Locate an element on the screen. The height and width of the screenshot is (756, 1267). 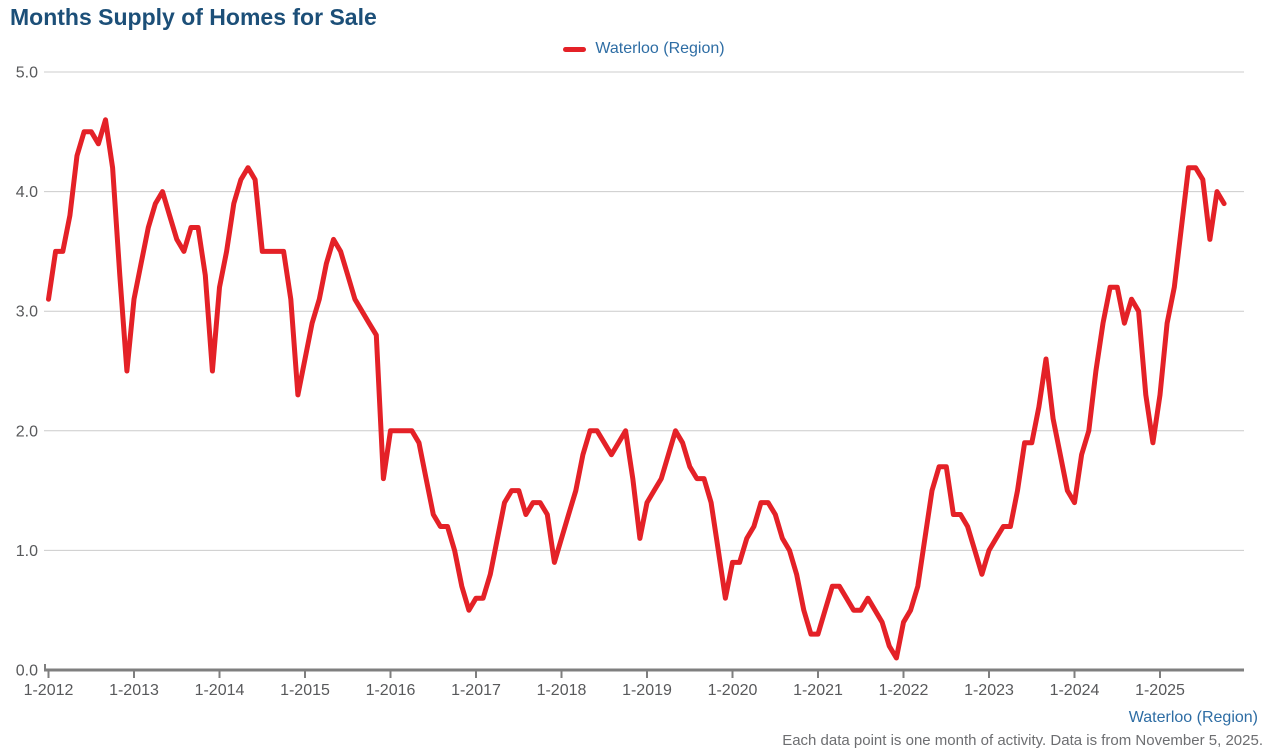
svg-text: 1-2015 is located at coordinates (305, 690).